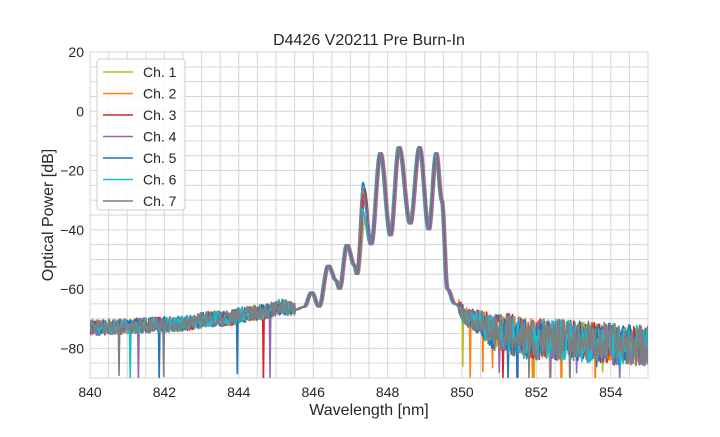 This screenshot has width=720, height=437. What do you see at coordinates (537, 392) in the screenshot?
I see `x-tick-label: 852` at bounding box center [537, 392].